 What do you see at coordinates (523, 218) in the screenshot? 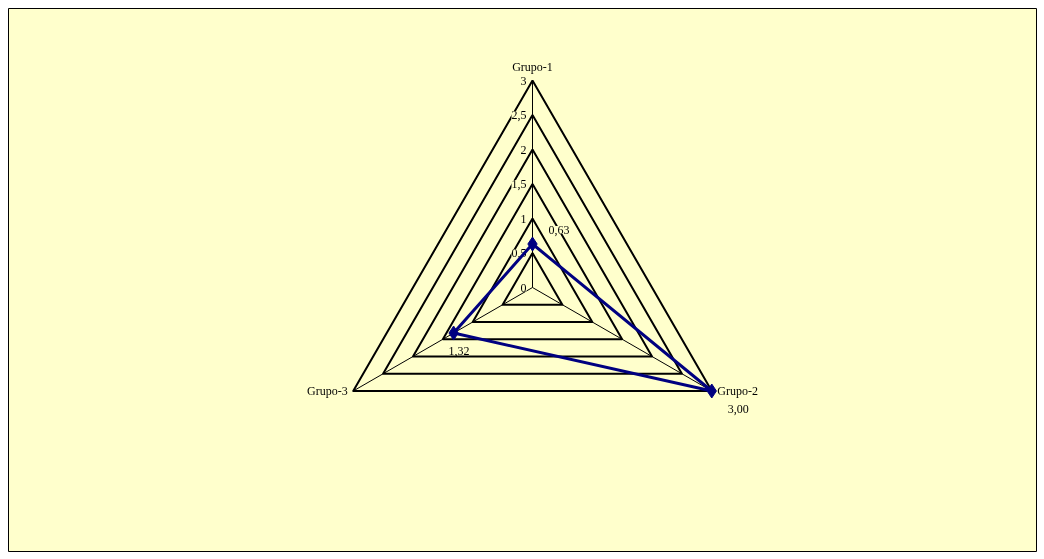
I see `y-tick-label: 1` at bounding box center [523, 218].